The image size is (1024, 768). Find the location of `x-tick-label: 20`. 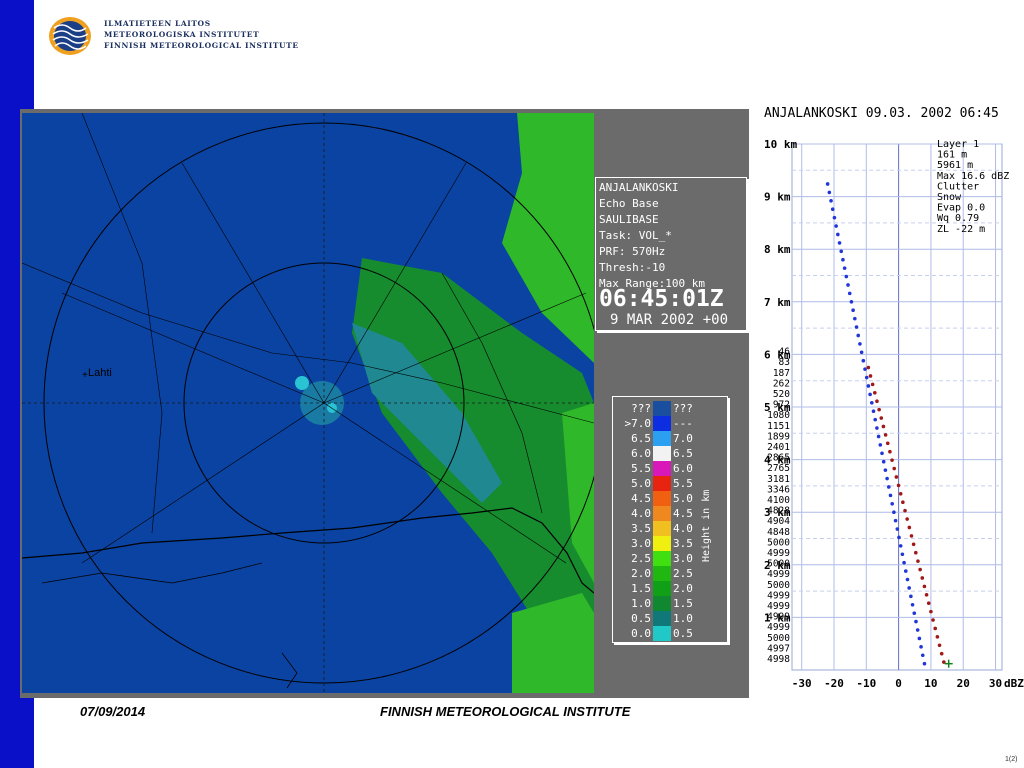

x-tick-label: 20 is located at coordinates (963, 683).